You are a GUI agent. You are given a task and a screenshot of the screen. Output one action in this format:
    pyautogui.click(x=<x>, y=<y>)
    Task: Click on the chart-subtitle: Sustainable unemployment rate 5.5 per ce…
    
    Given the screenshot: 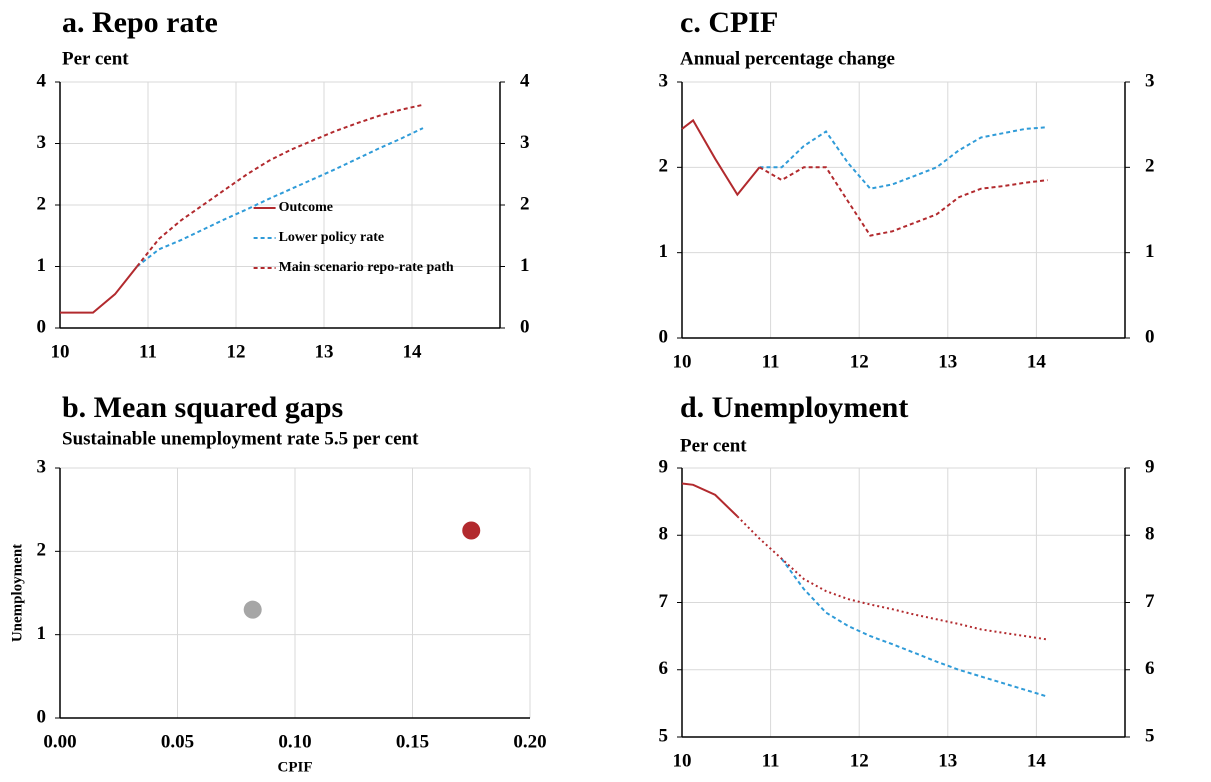 What is the action you would take?
    pyautogui.click(x=240, y=438)
    